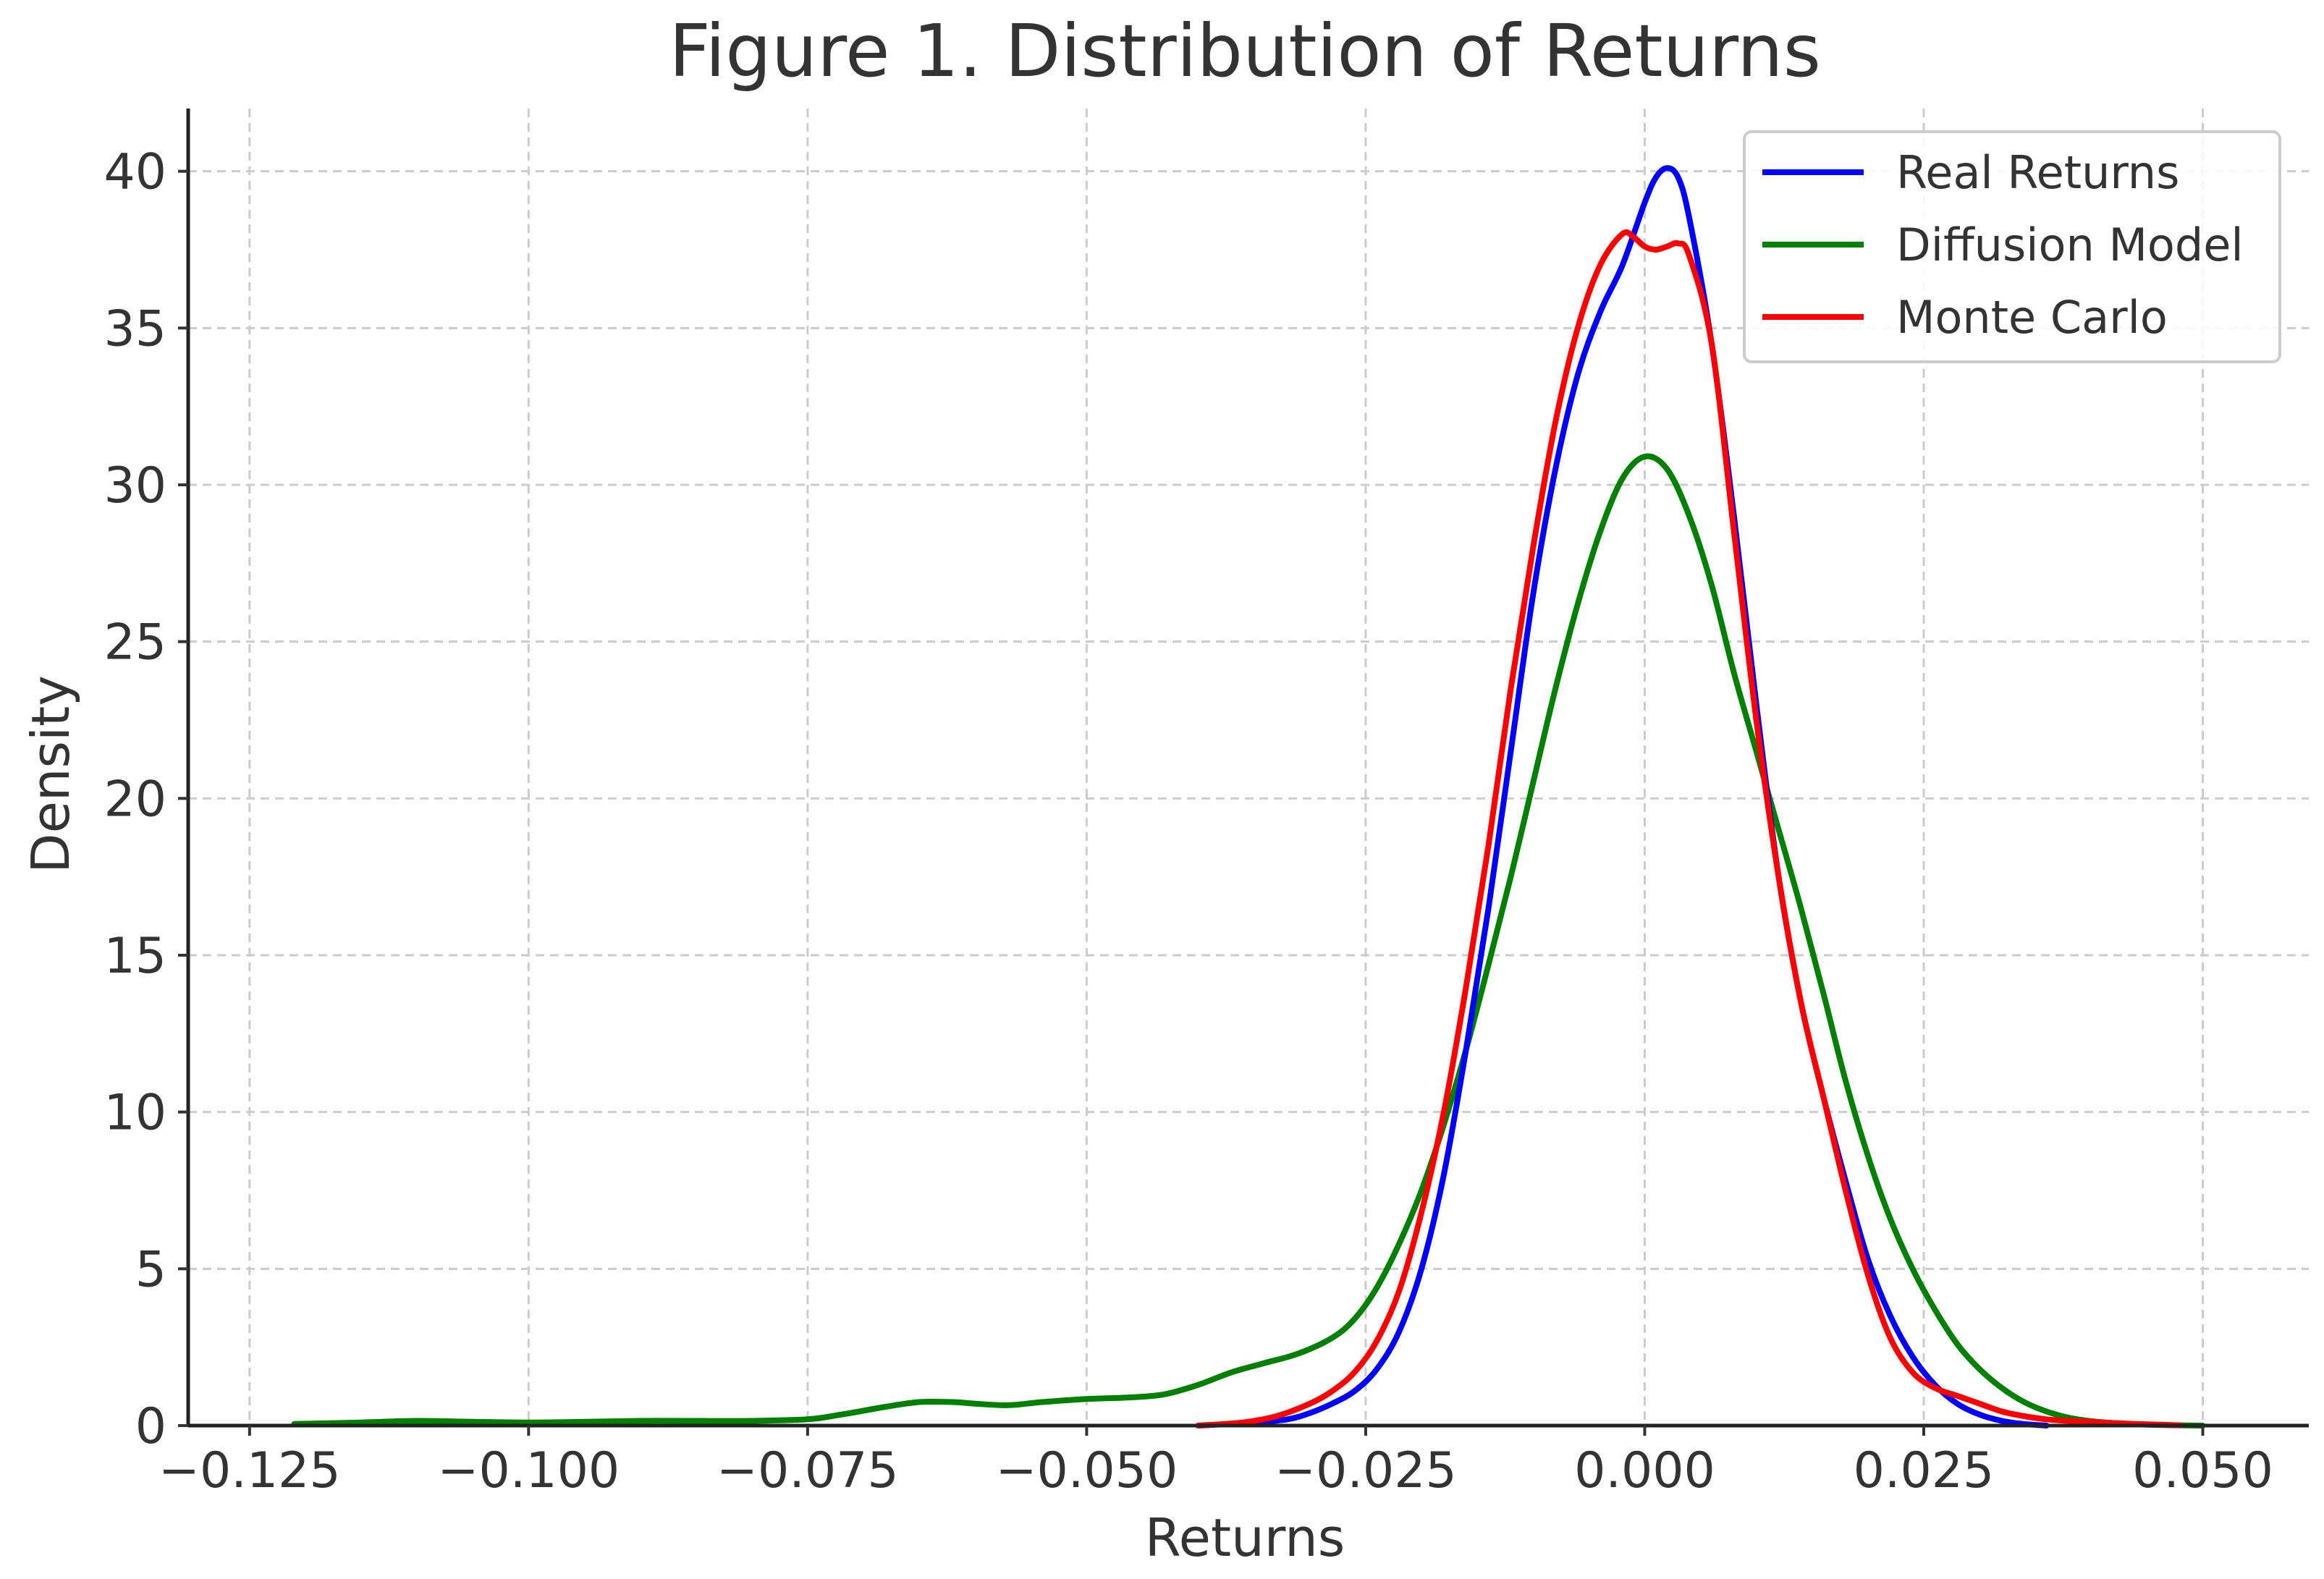 This screenshot has height=1579, width=2324. Describe the element at coordinates (134, 173) in the screenshot. I see `y-tick-label: 40` at that location.